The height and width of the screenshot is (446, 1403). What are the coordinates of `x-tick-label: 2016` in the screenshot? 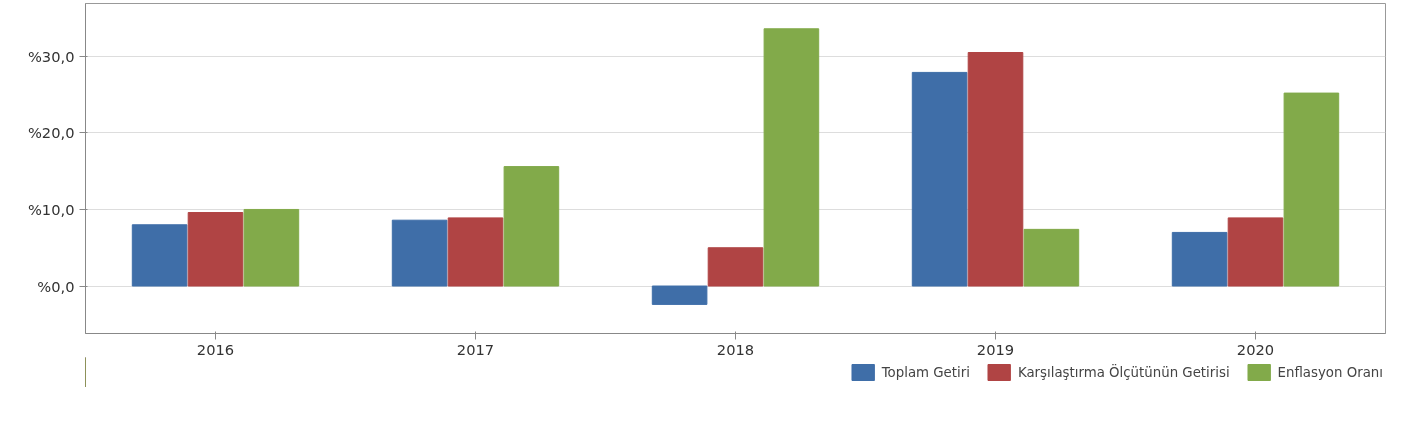 It's located at (215, 349).